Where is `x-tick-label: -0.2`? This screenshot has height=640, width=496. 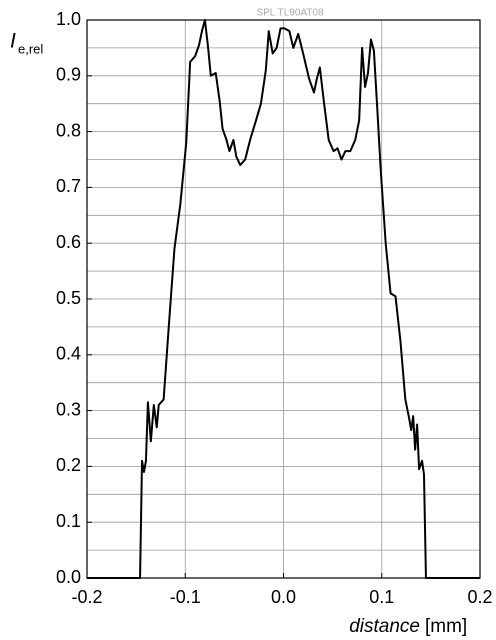 x-tick-label: -0.2 is located at coordinates (86, 597).